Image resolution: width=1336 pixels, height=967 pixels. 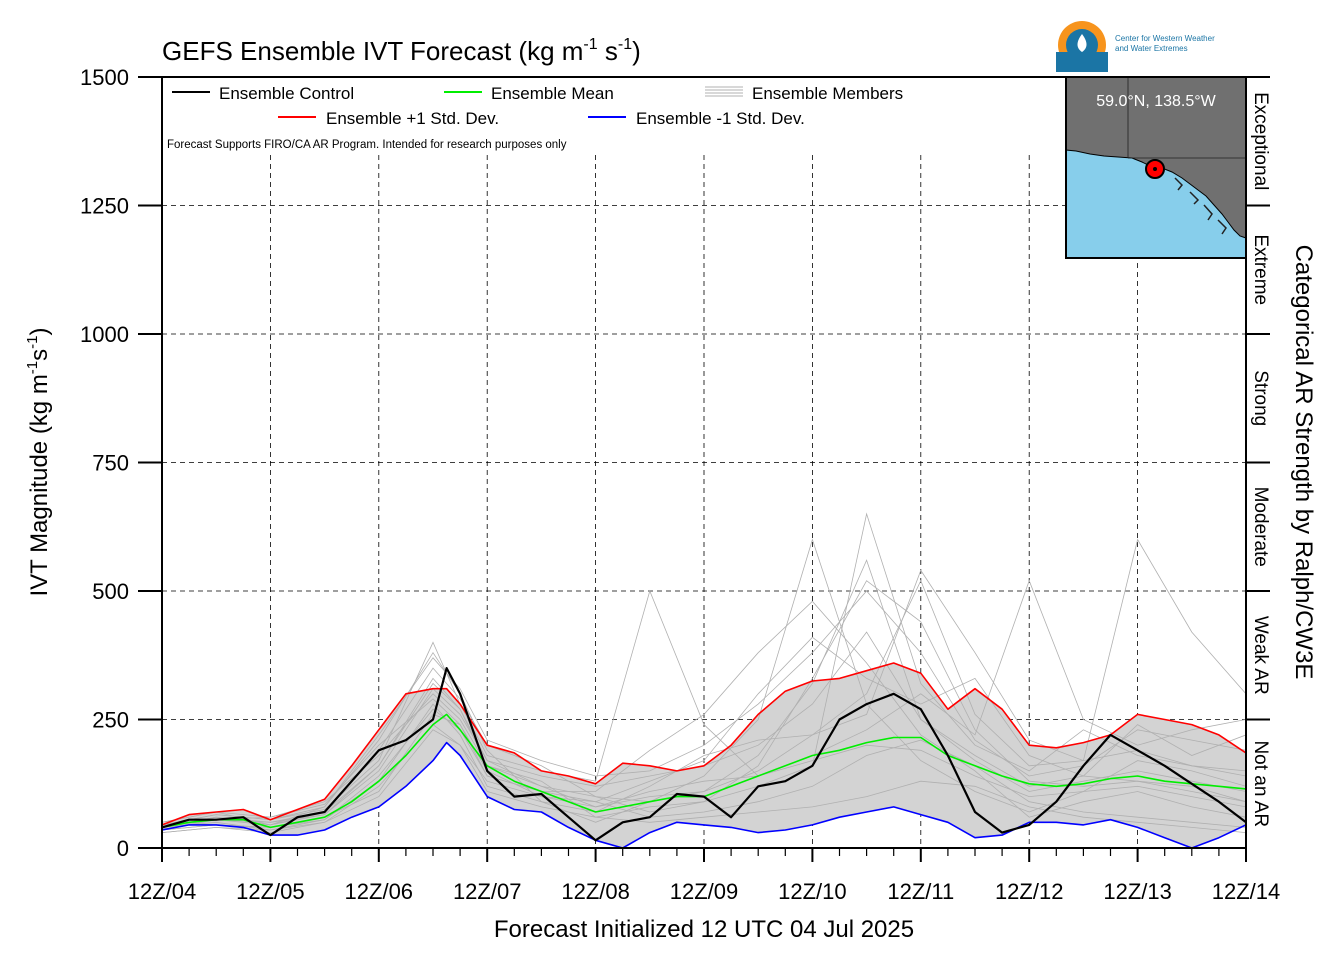 What do you see at coordinates (270, 891) in the screenshot?
I see `x-tick-label: 12Z/05` at bounding box center [270, 891].